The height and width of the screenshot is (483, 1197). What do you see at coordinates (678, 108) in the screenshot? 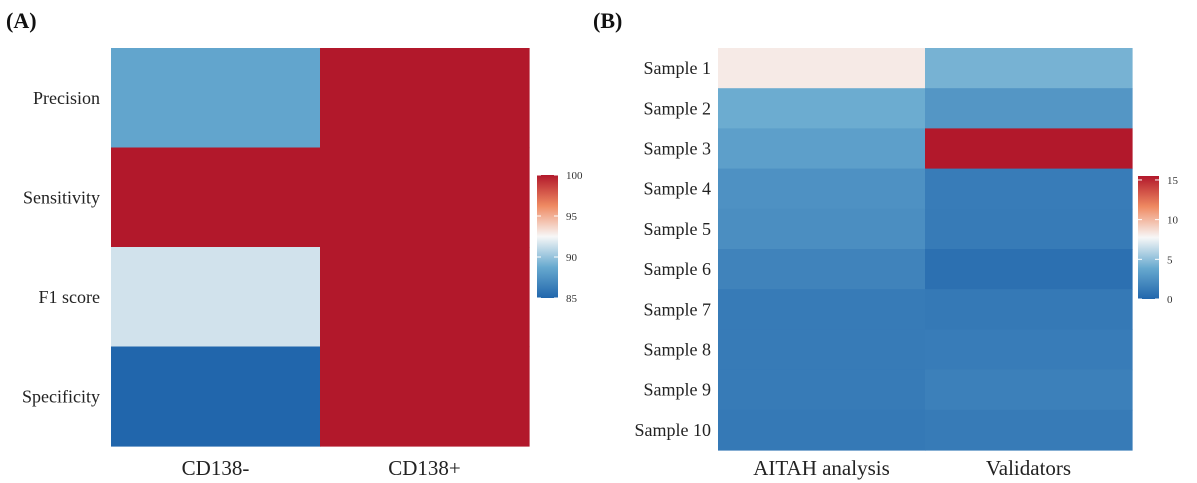
I see `row-label: Sample 2` at bounding box center [678, 108].